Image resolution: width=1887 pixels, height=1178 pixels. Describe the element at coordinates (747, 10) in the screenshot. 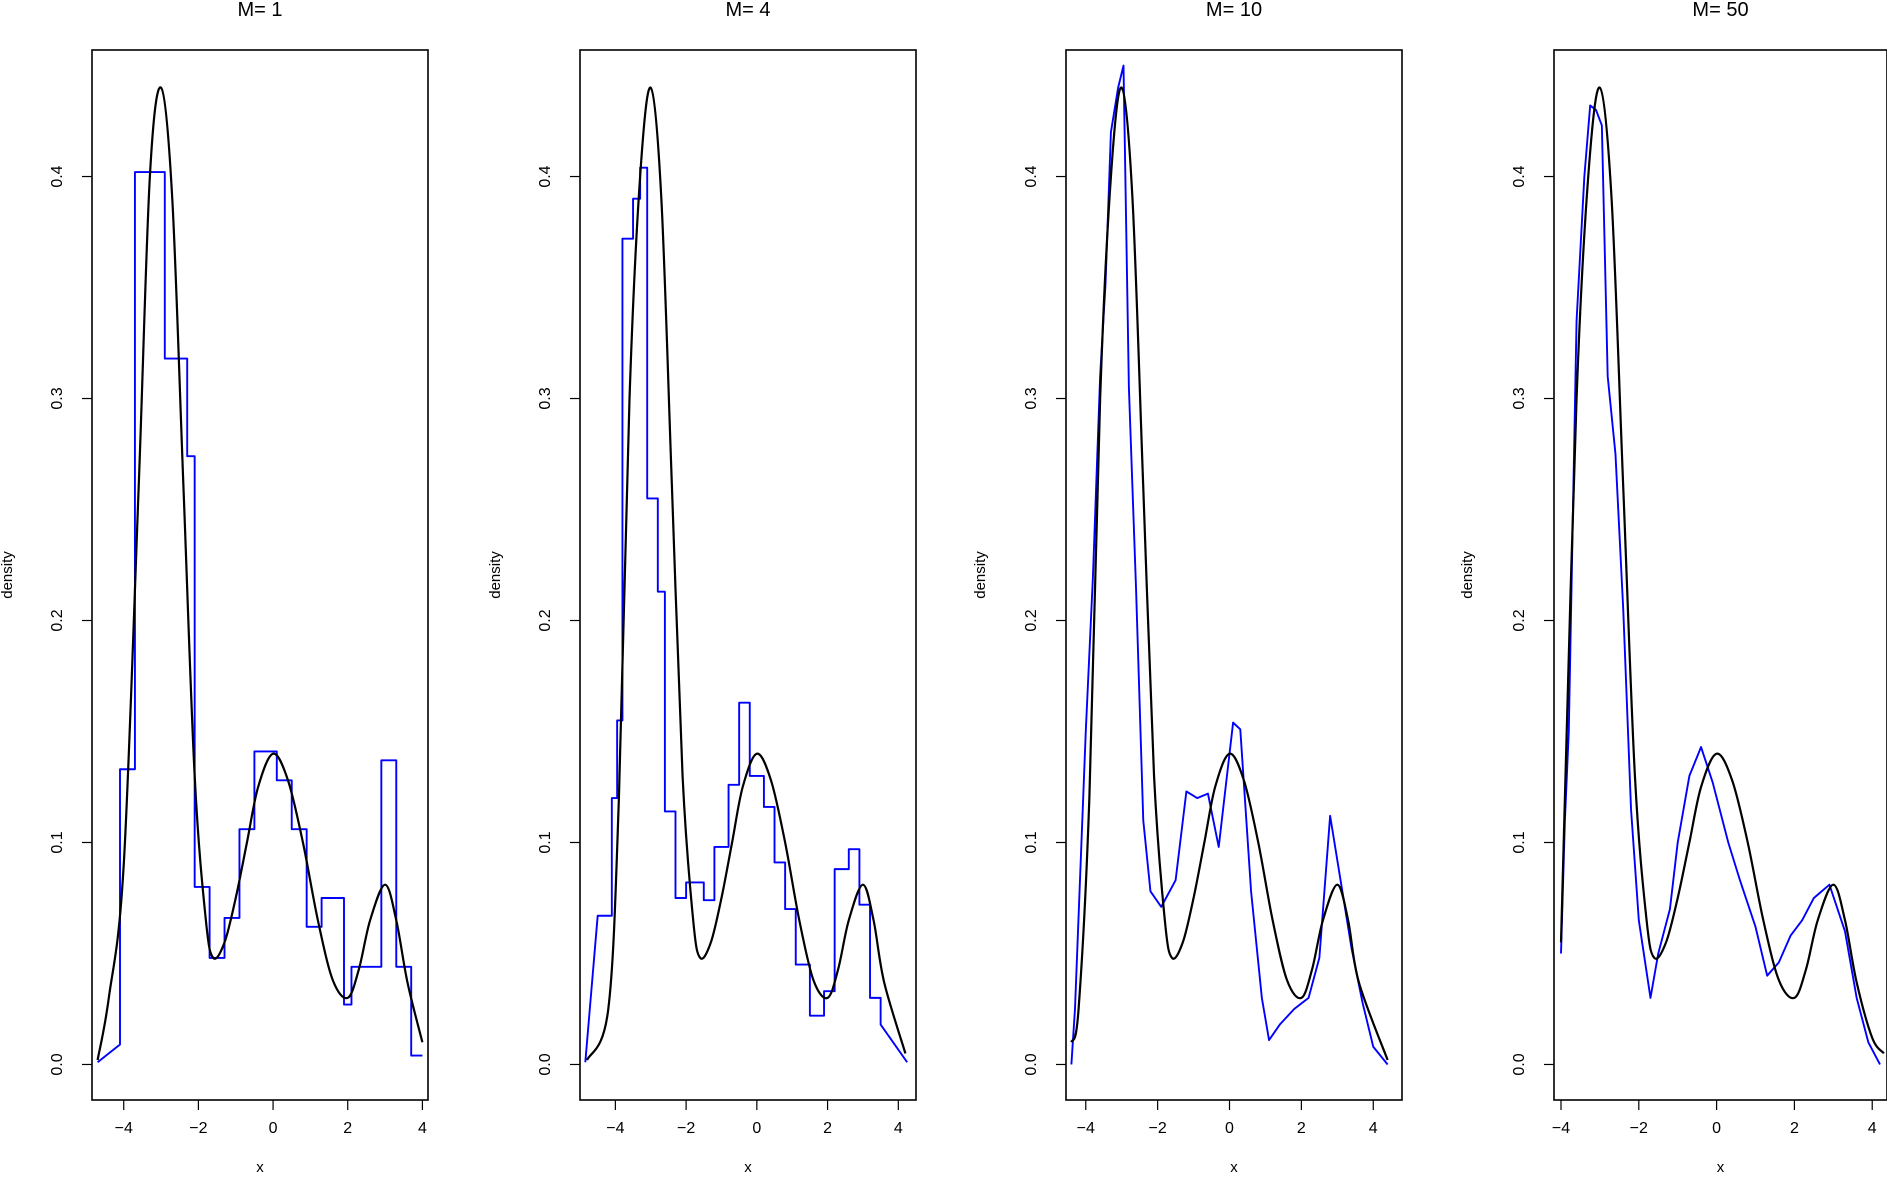

I see `panel-title: M= 4` at that location.